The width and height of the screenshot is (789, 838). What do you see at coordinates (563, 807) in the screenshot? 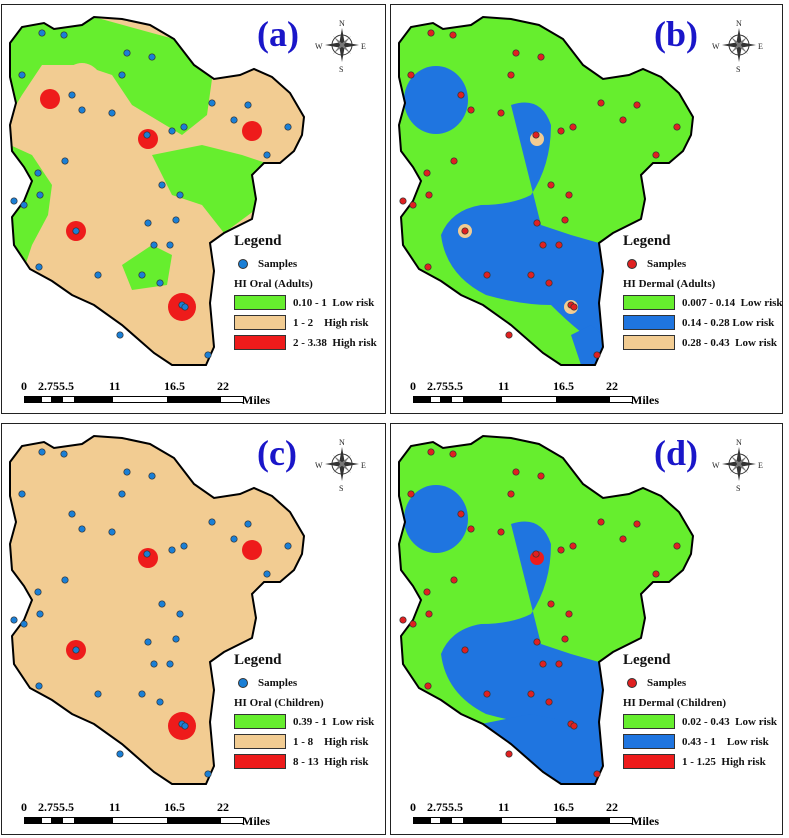
I see `scale-tick-label: 16.5` at bounding box center [563, 807].